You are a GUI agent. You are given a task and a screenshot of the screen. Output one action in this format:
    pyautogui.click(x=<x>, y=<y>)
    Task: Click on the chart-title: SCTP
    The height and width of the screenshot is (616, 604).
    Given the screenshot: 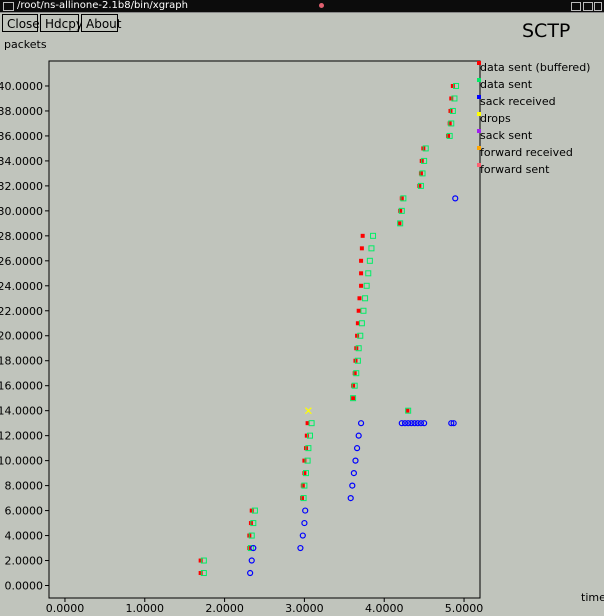 What is the action you would take?
    pyautogui.click(x=546, y=31)
    